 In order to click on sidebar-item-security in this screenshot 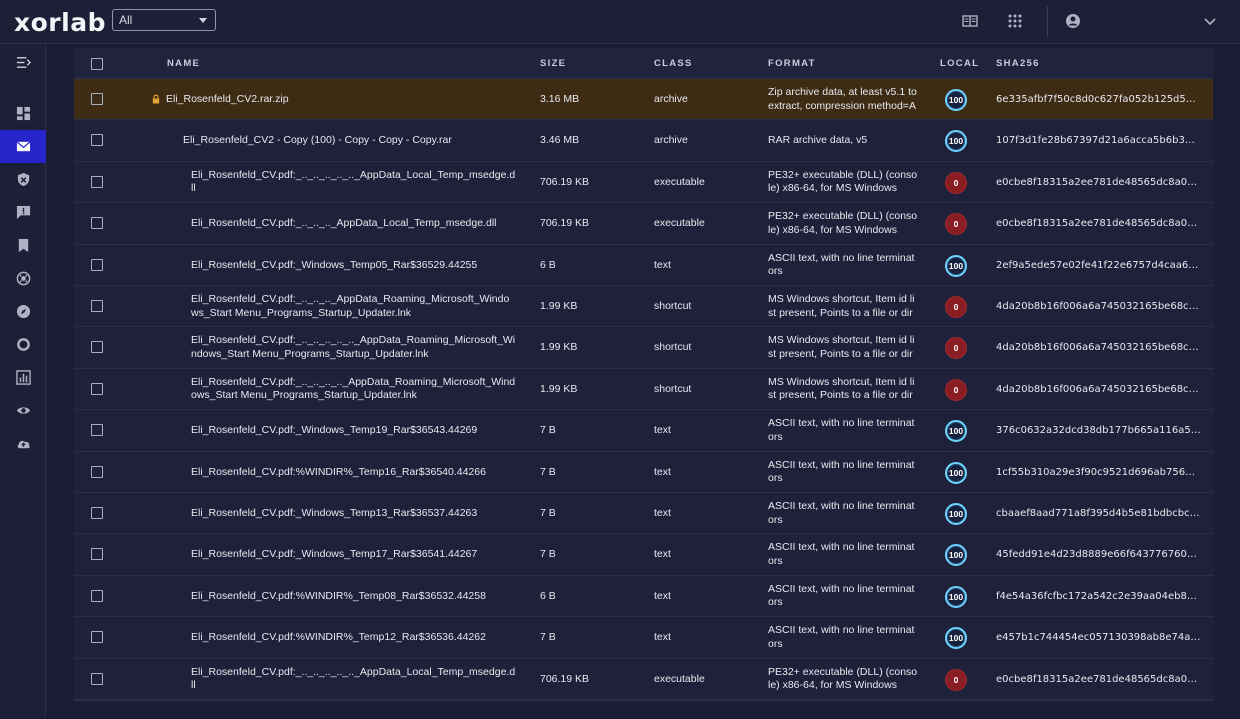, I will do `click(23, 179)`.